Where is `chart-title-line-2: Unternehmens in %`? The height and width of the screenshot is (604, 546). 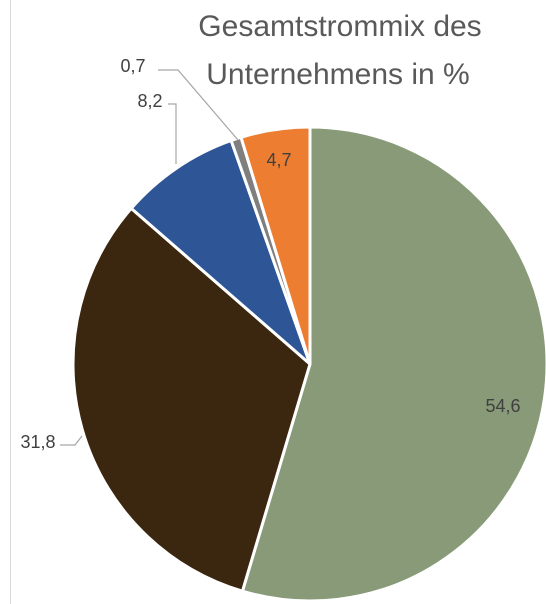 chart-title-line-2: Unternehmens in % is located at coordinates (337, 74).